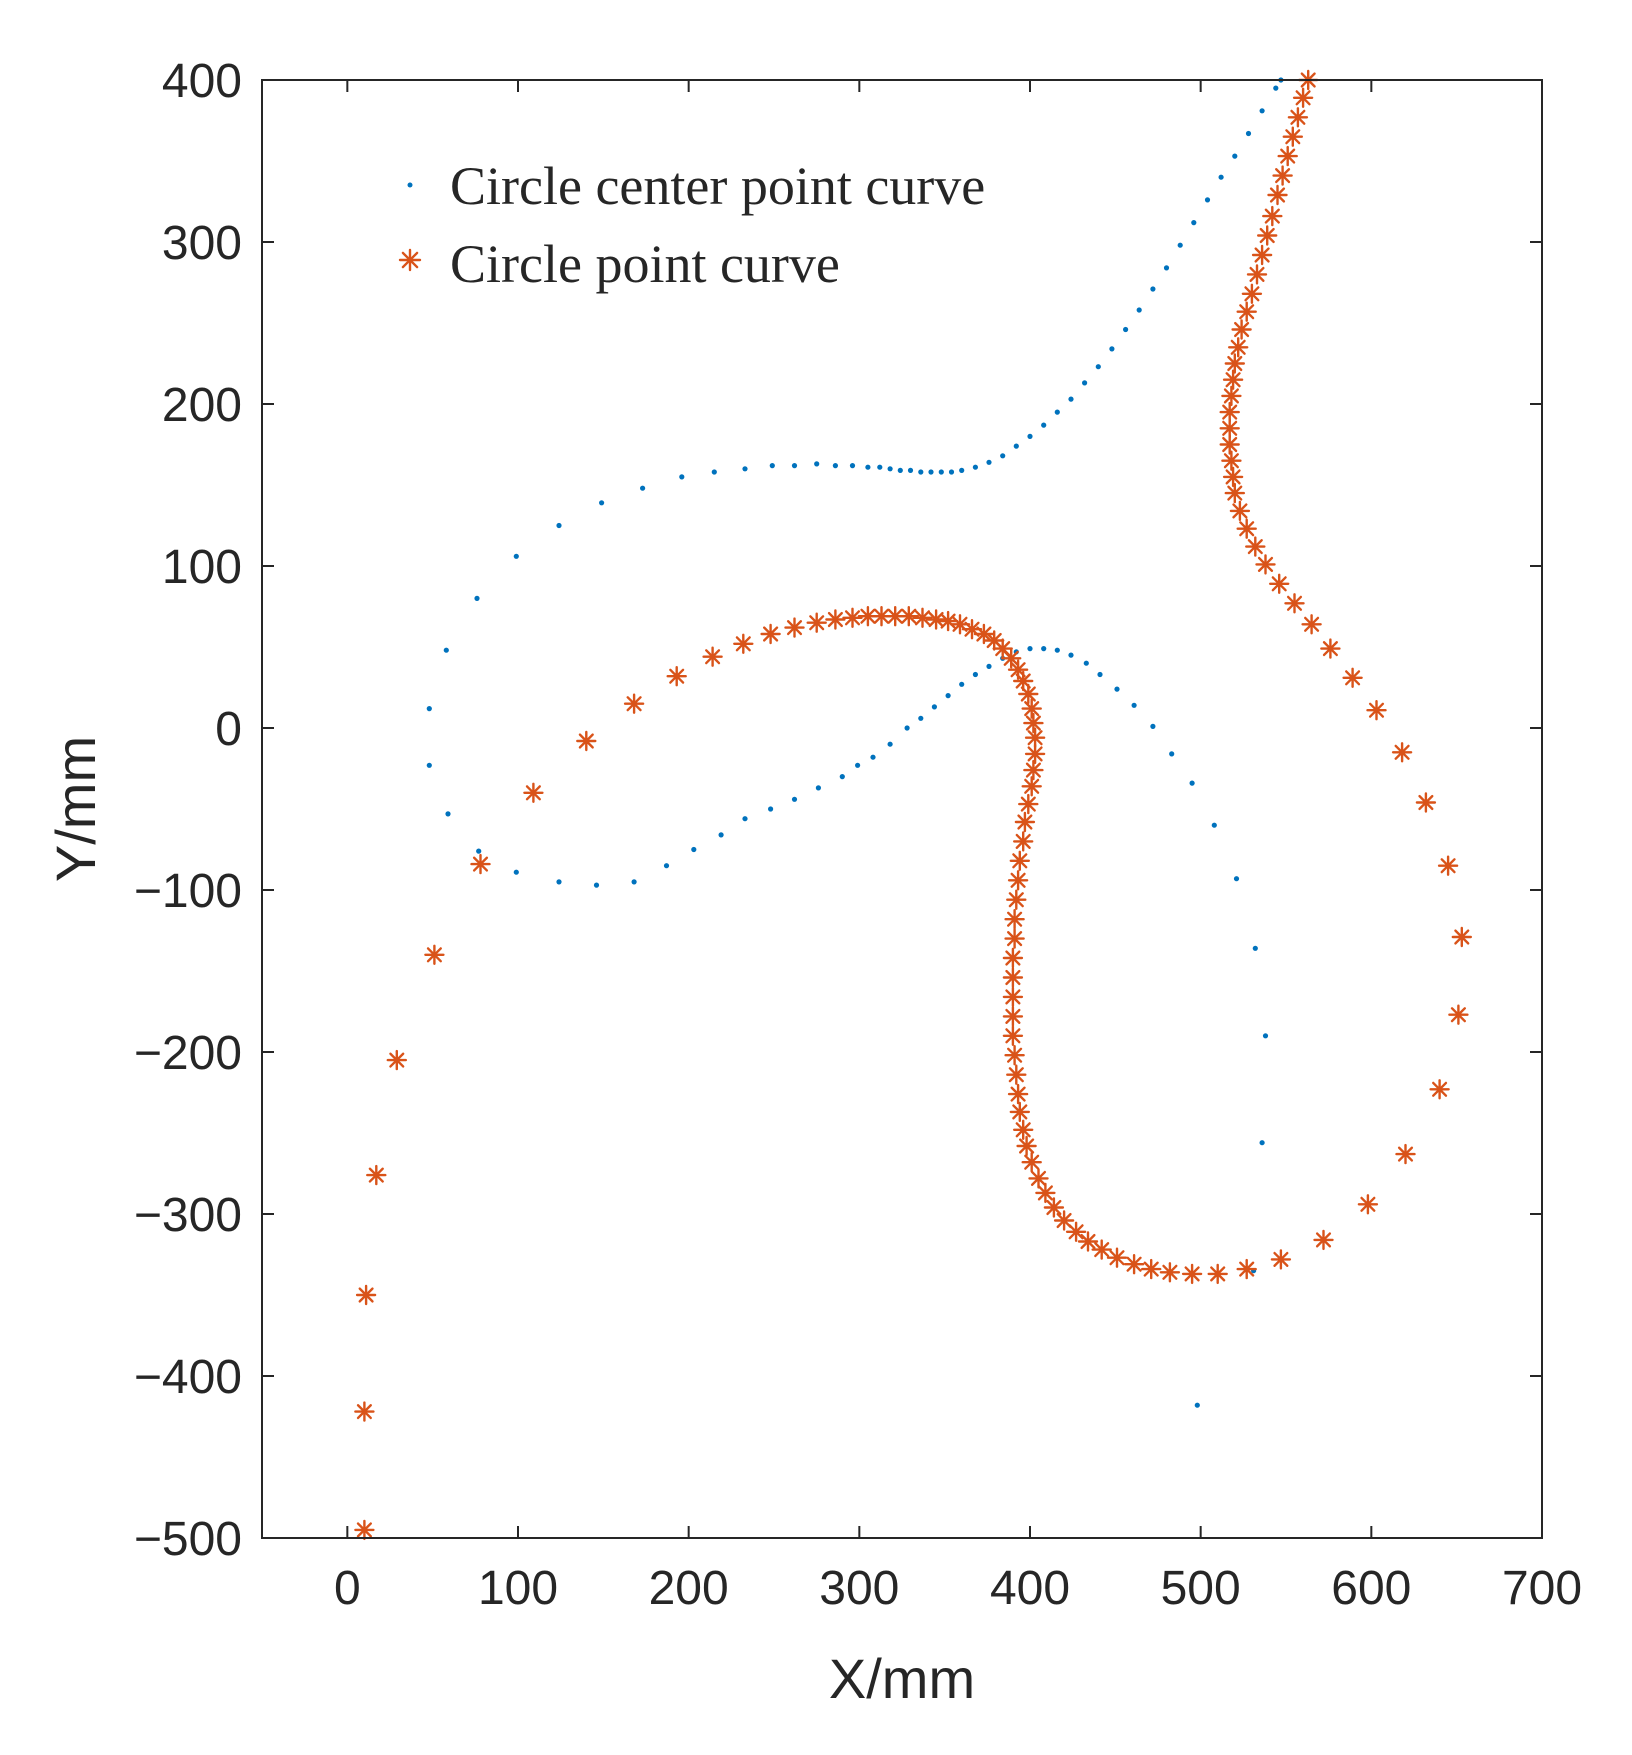 The width and height of the screenshot is (1632, 1755). I want to click on legend-star-glyph, so click(410, 260).